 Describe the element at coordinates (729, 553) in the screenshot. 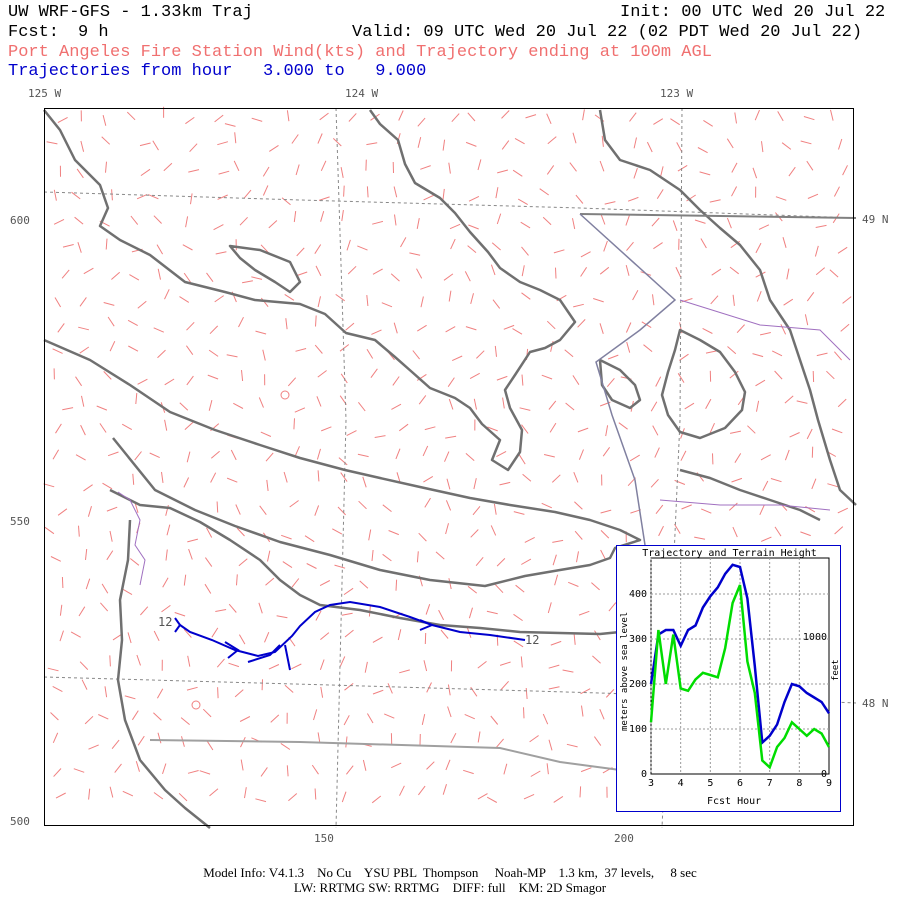

I see `inset-title: Trajectory and Terrain Height` at that location.